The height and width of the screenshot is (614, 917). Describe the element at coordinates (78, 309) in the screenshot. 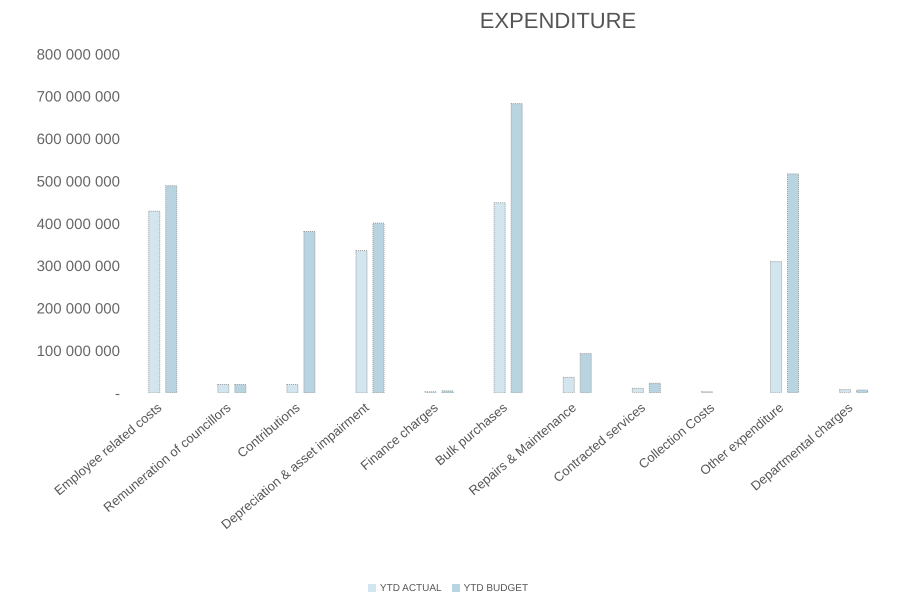

I see `y-tick-label: 200 000 000` at that location.